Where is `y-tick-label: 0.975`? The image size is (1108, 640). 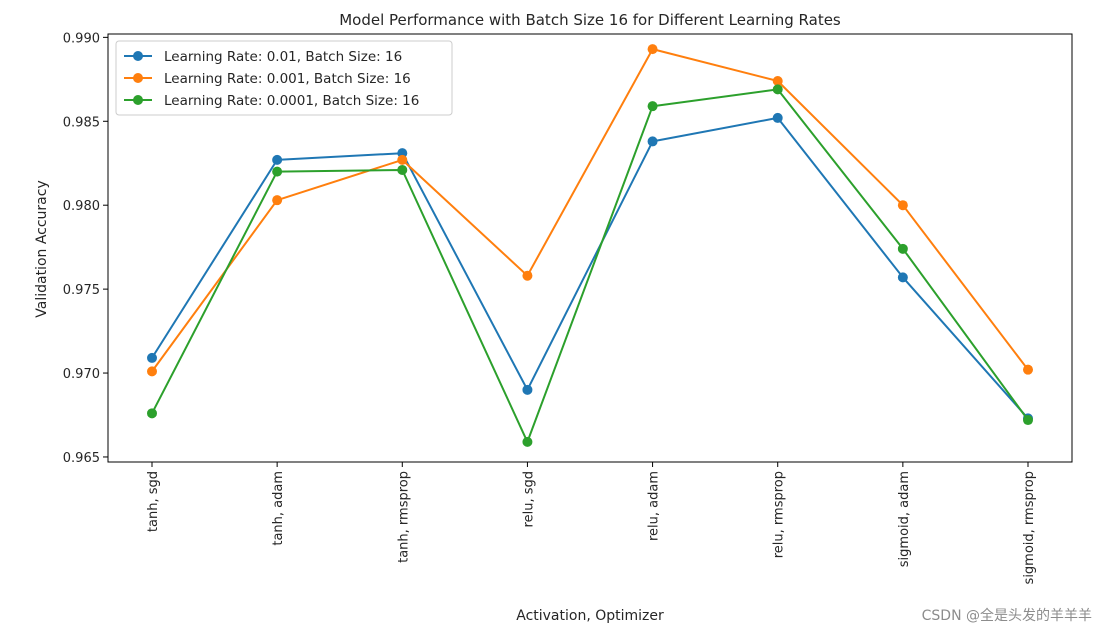
y-tick-label: 0.975 is located at coordinates (81, 290).